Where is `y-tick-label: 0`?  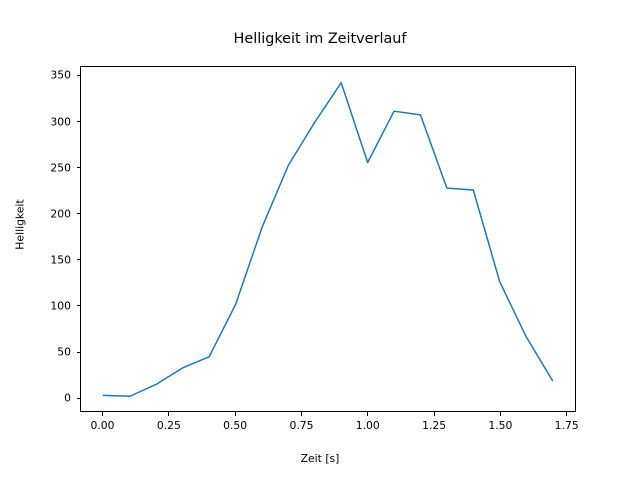
y-tick-label: 0 is located at coordinates (67, 398).